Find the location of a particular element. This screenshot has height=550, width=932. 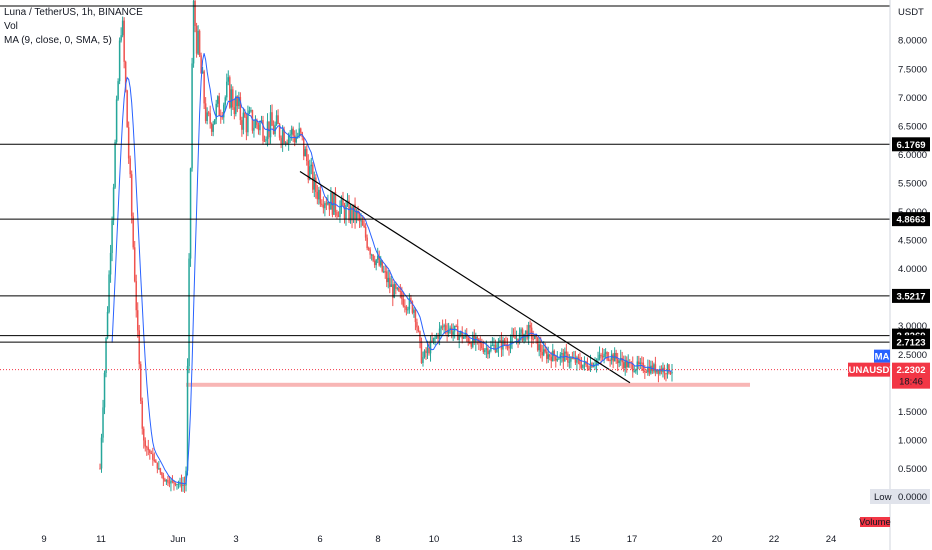

current-price-tag is located at coordinates (911, 375).